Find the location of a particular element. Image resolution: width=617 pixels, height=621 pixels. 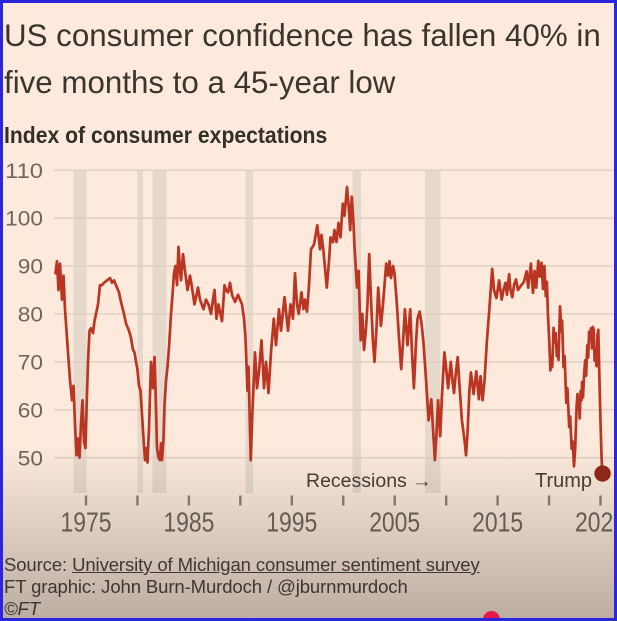

y-tick-label: 50 is located at coordinates (30, 458).